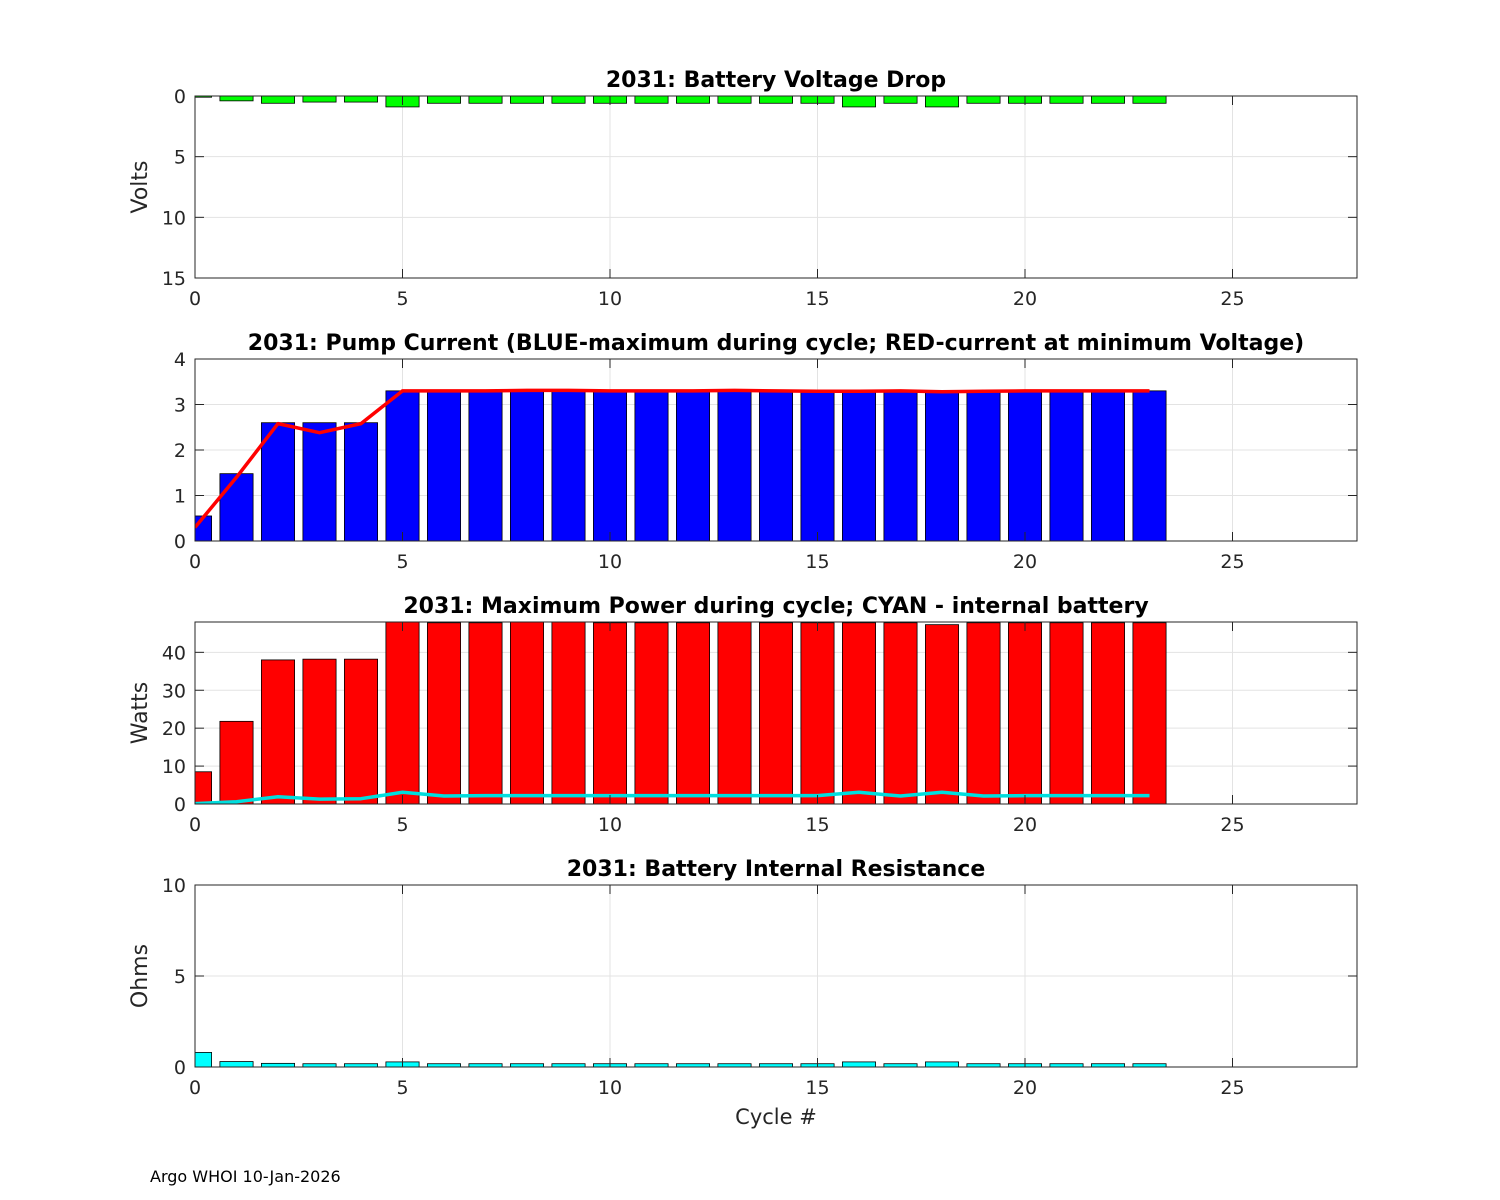 This screenshot has height=1200, width=1500. Describe the element at coordinates (174, 691) in the screenshot. I see `y-tick-label: 30` at that location.